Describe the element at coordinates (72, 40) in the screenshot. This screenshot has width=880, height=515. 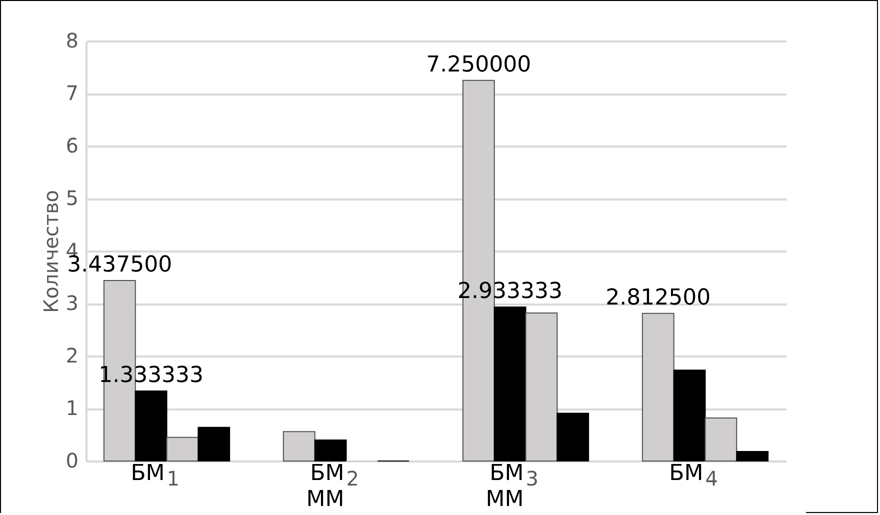
I see `y-tick-label: 8` at that location.